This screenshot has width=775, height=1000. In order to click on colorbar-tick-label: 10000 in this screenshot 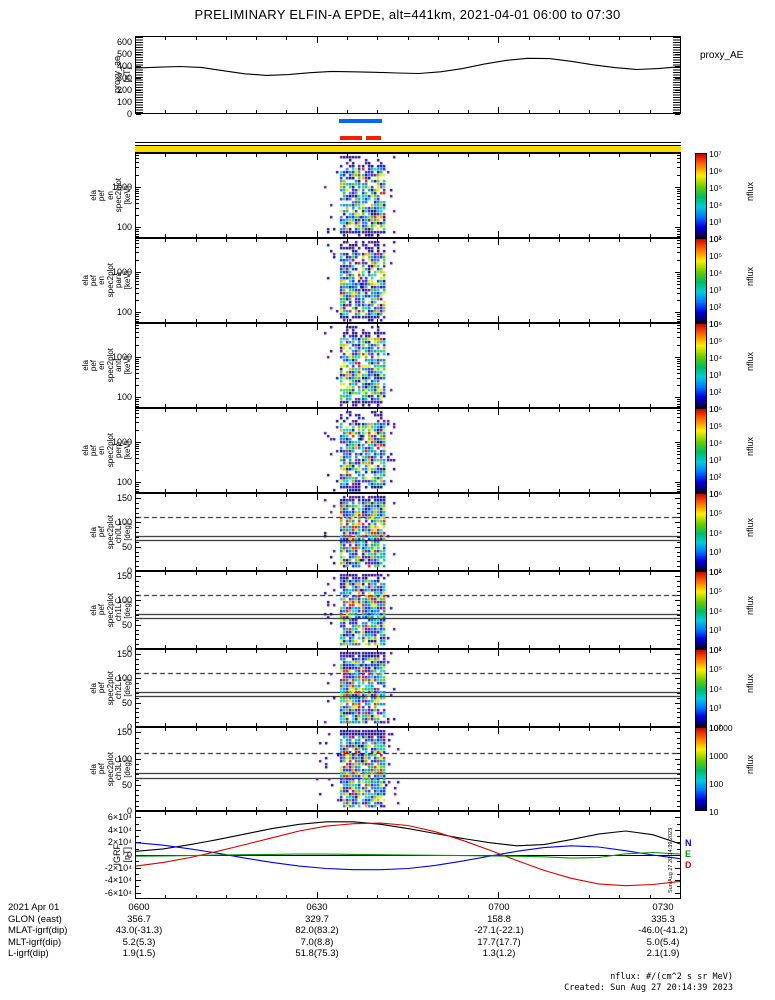, I will do `click(721, 727)`.